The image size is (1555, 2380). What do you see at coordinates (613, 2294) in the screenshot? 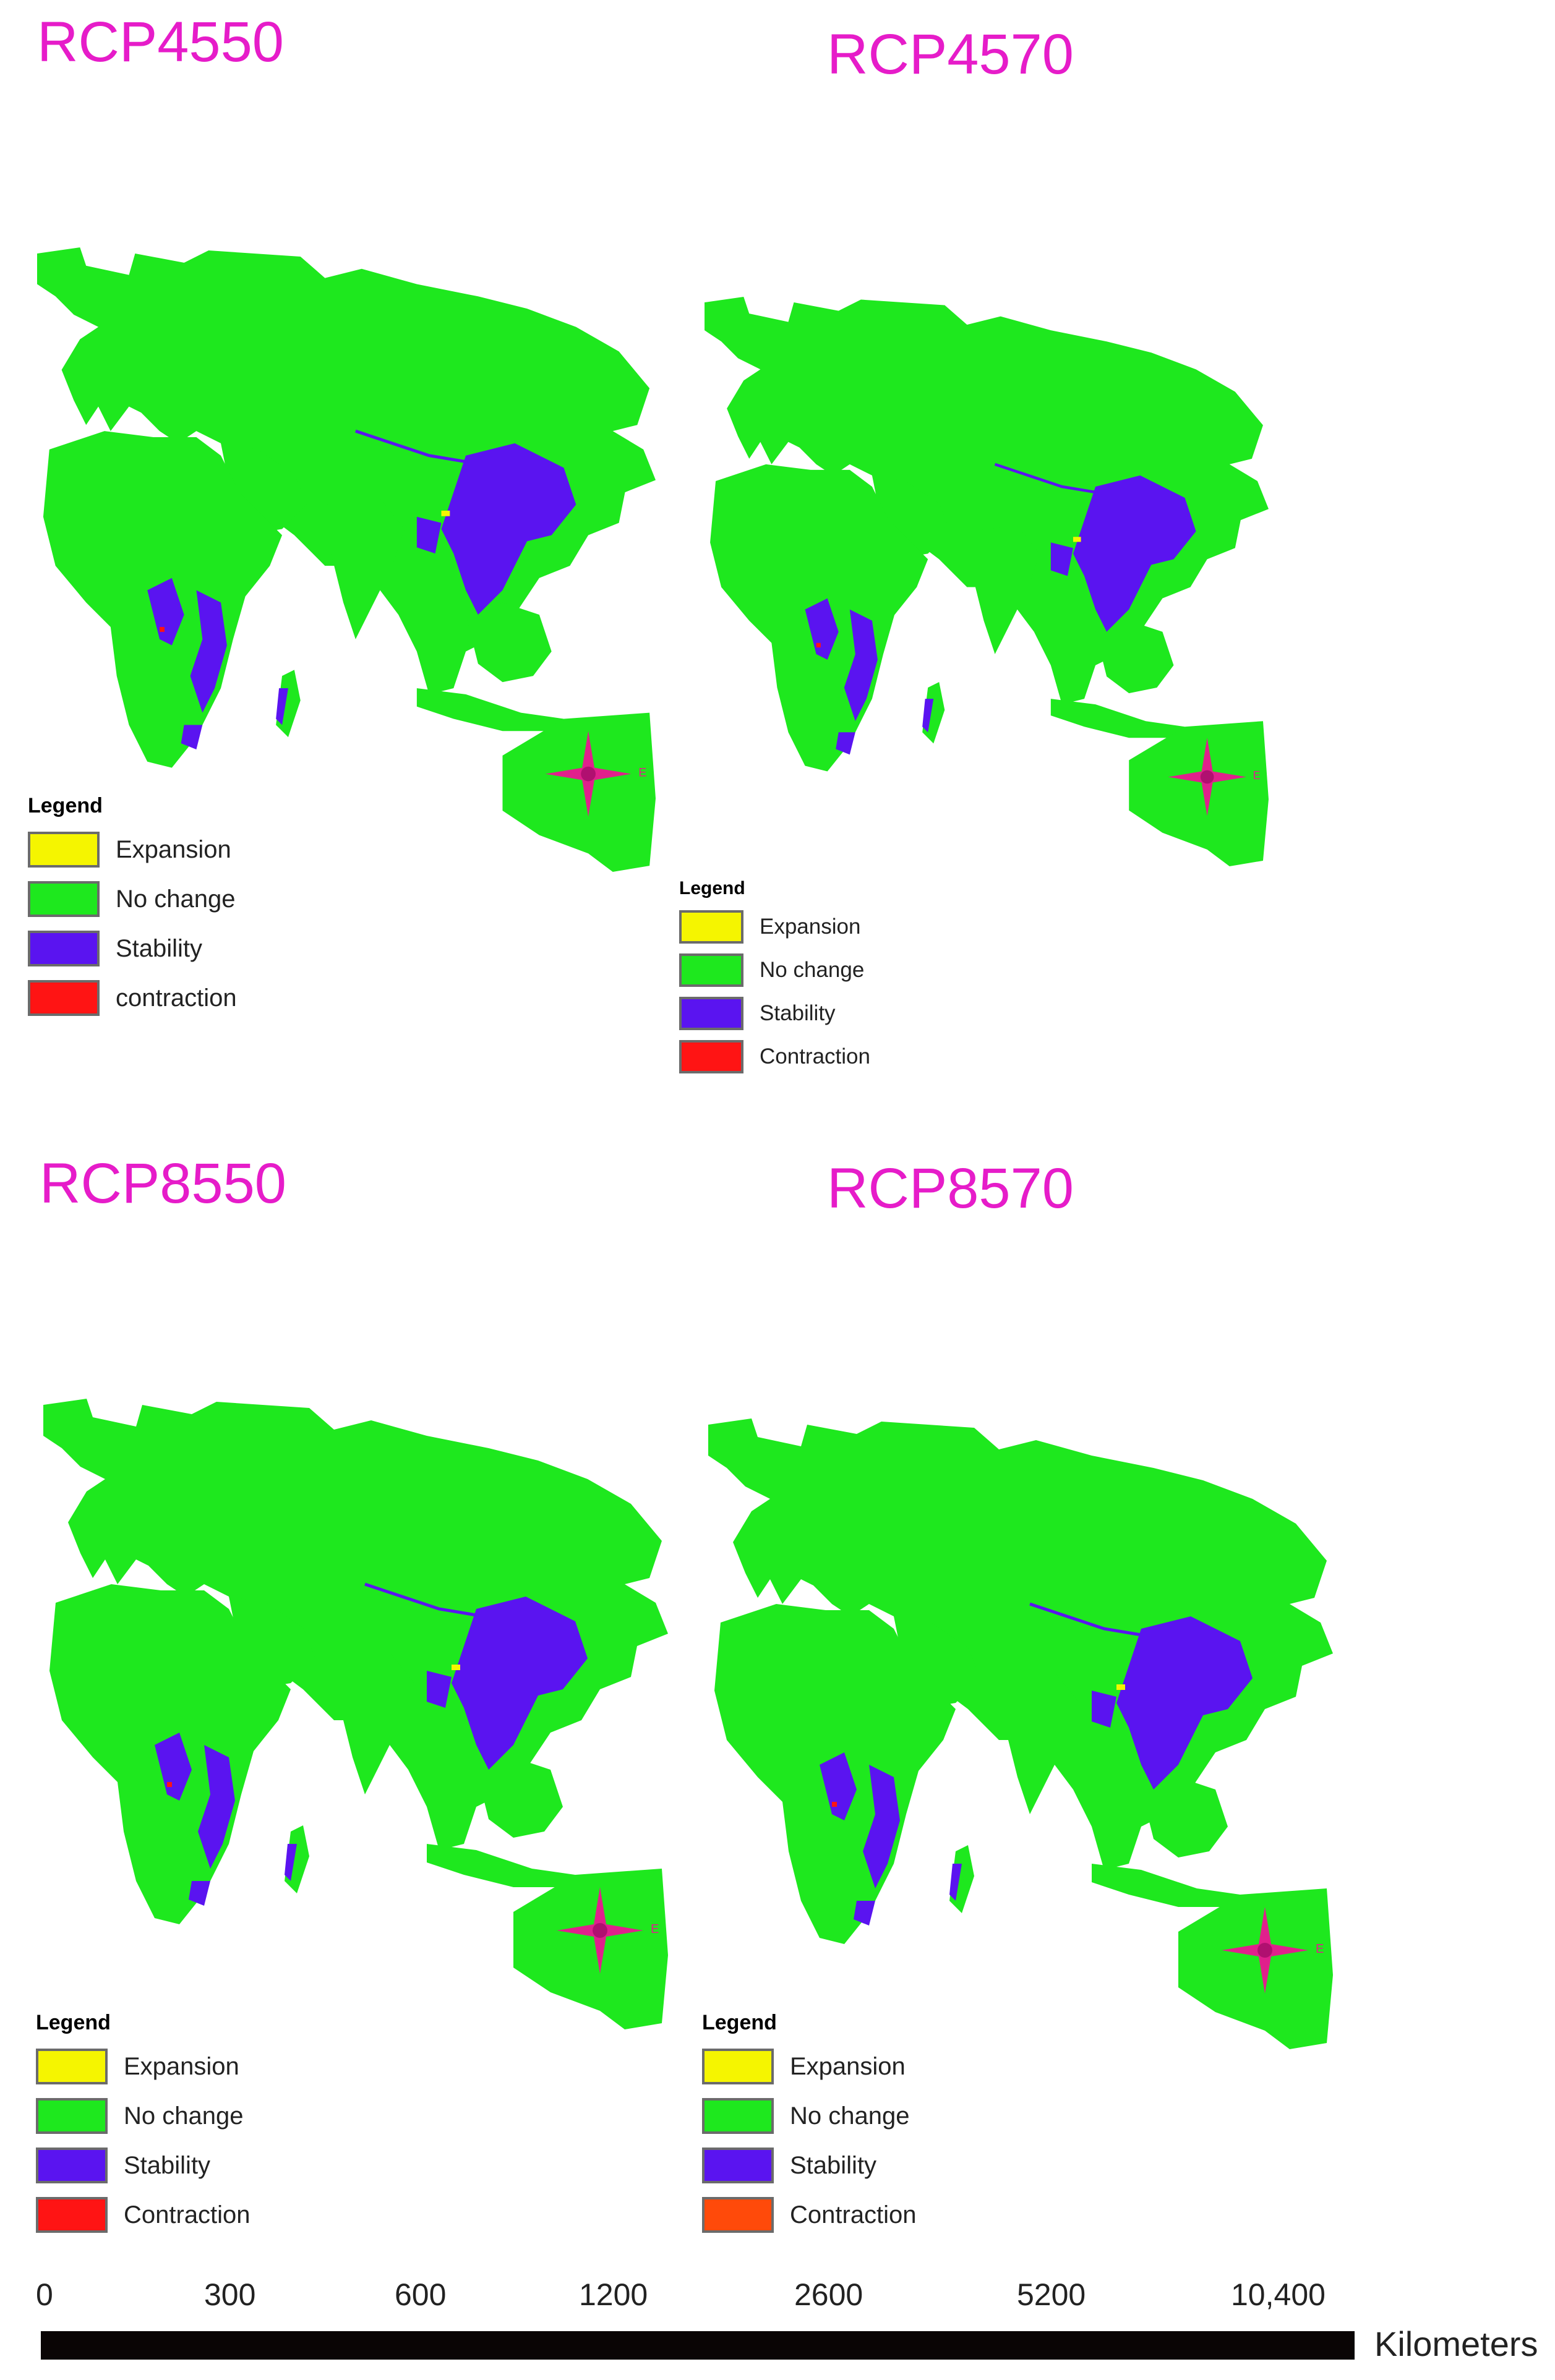
I see `scale-tick-label: 1200` at bounding box center [613, 2294].